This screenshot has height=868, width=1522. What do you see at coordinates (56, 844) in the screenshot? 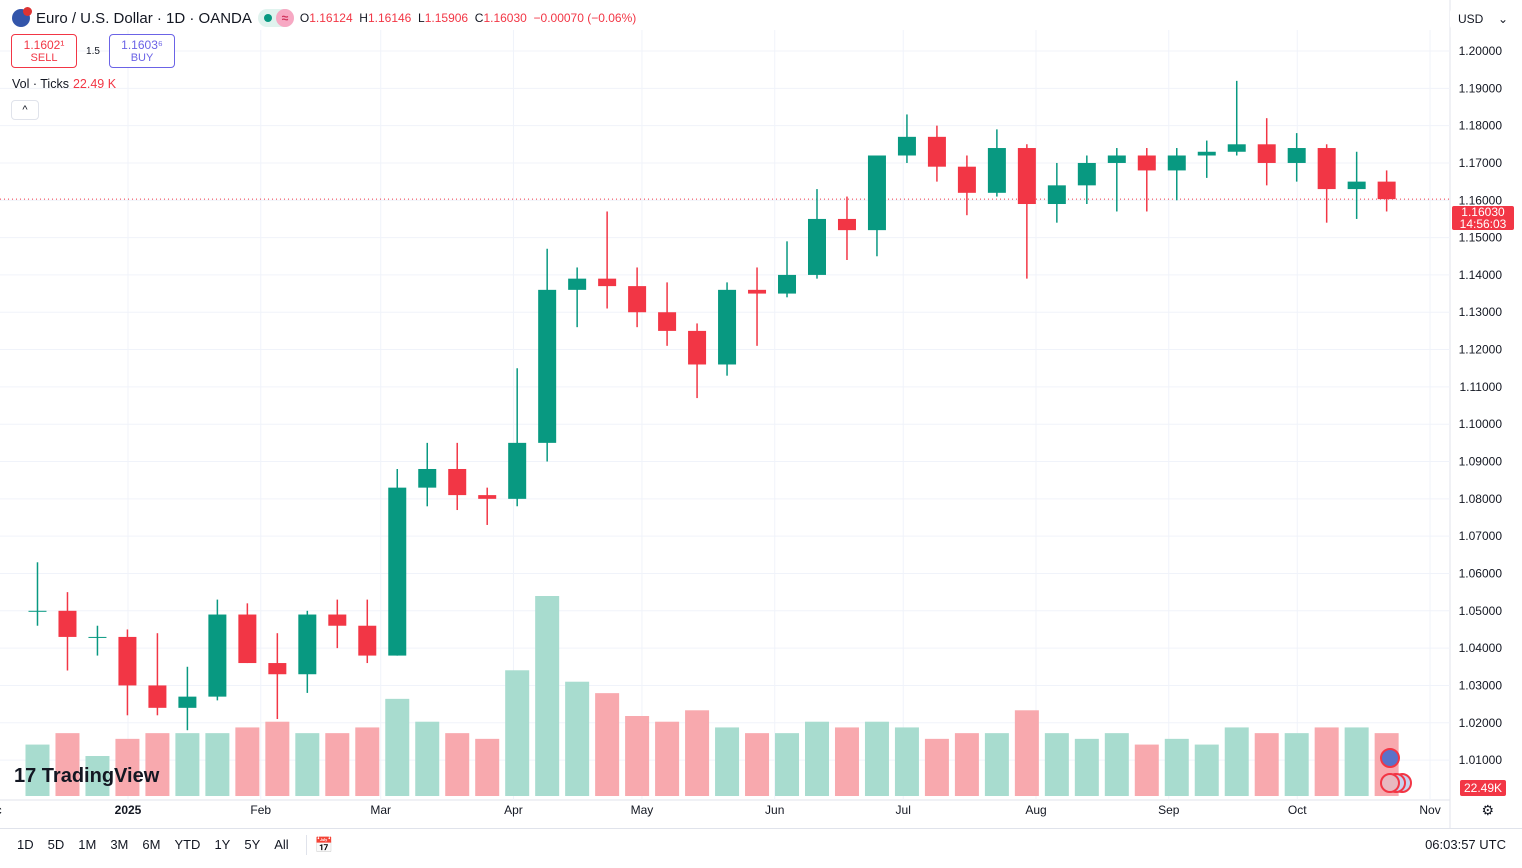
I see `range-5d: 5D` at bounding box center [56, 844].